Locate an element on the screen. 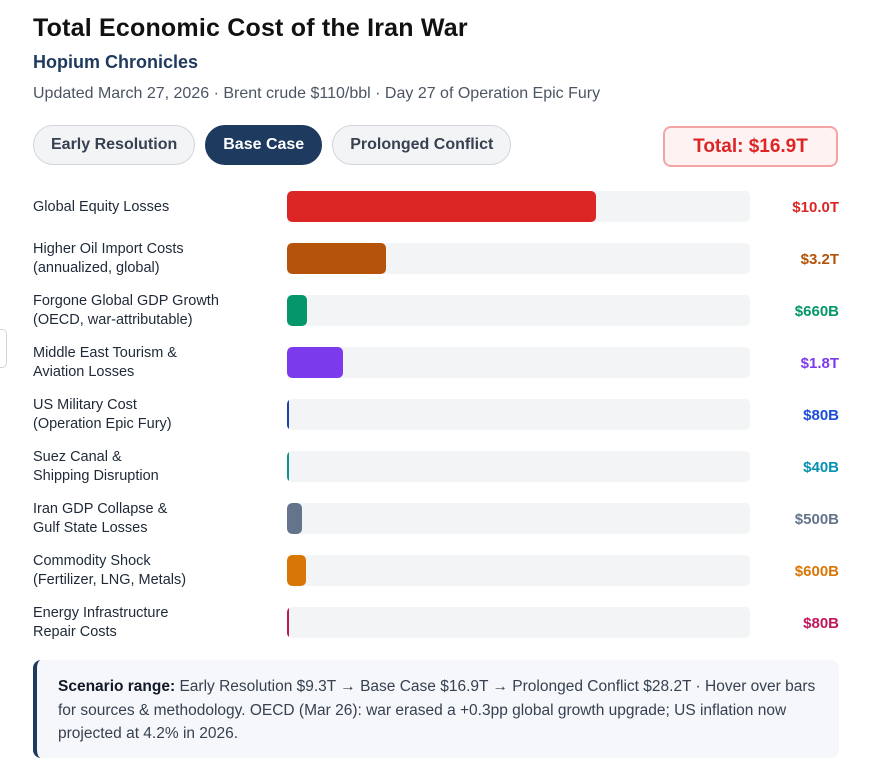 The image size is (873, 766). tab-early-resolution: Early Resolution is located at coordinates (114, 145).